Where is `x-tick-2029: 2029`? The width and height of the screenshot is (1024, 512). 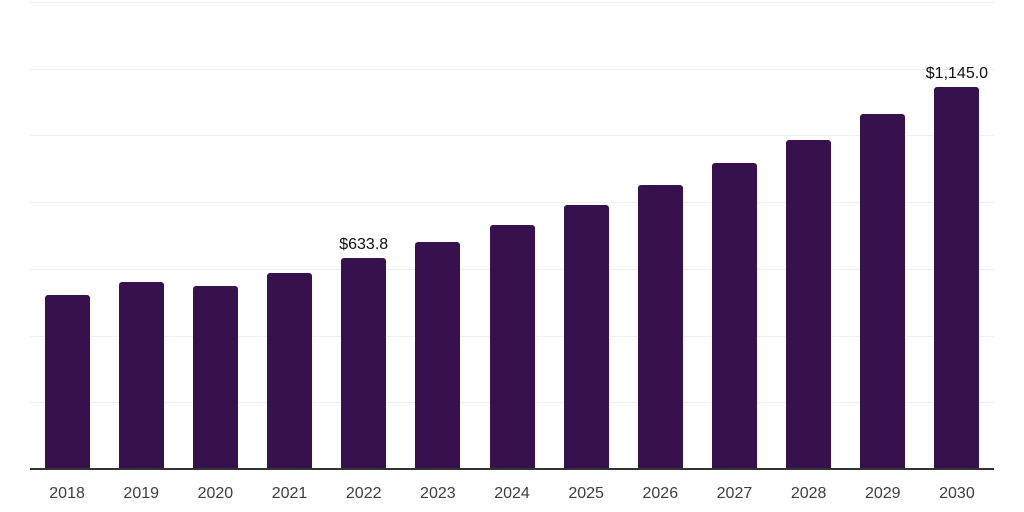
x-tick-2029: 2029 is located at coordinates (882, 493).